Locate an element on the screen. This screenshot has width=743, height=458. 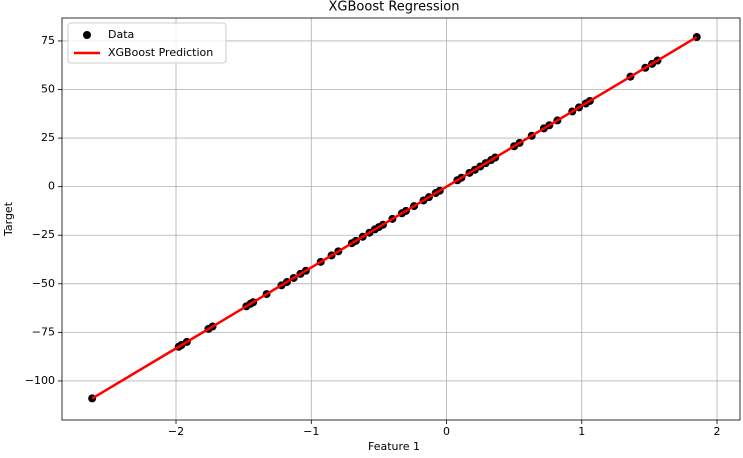
x-tick-label: 1 is located at coordinates (581, 431).